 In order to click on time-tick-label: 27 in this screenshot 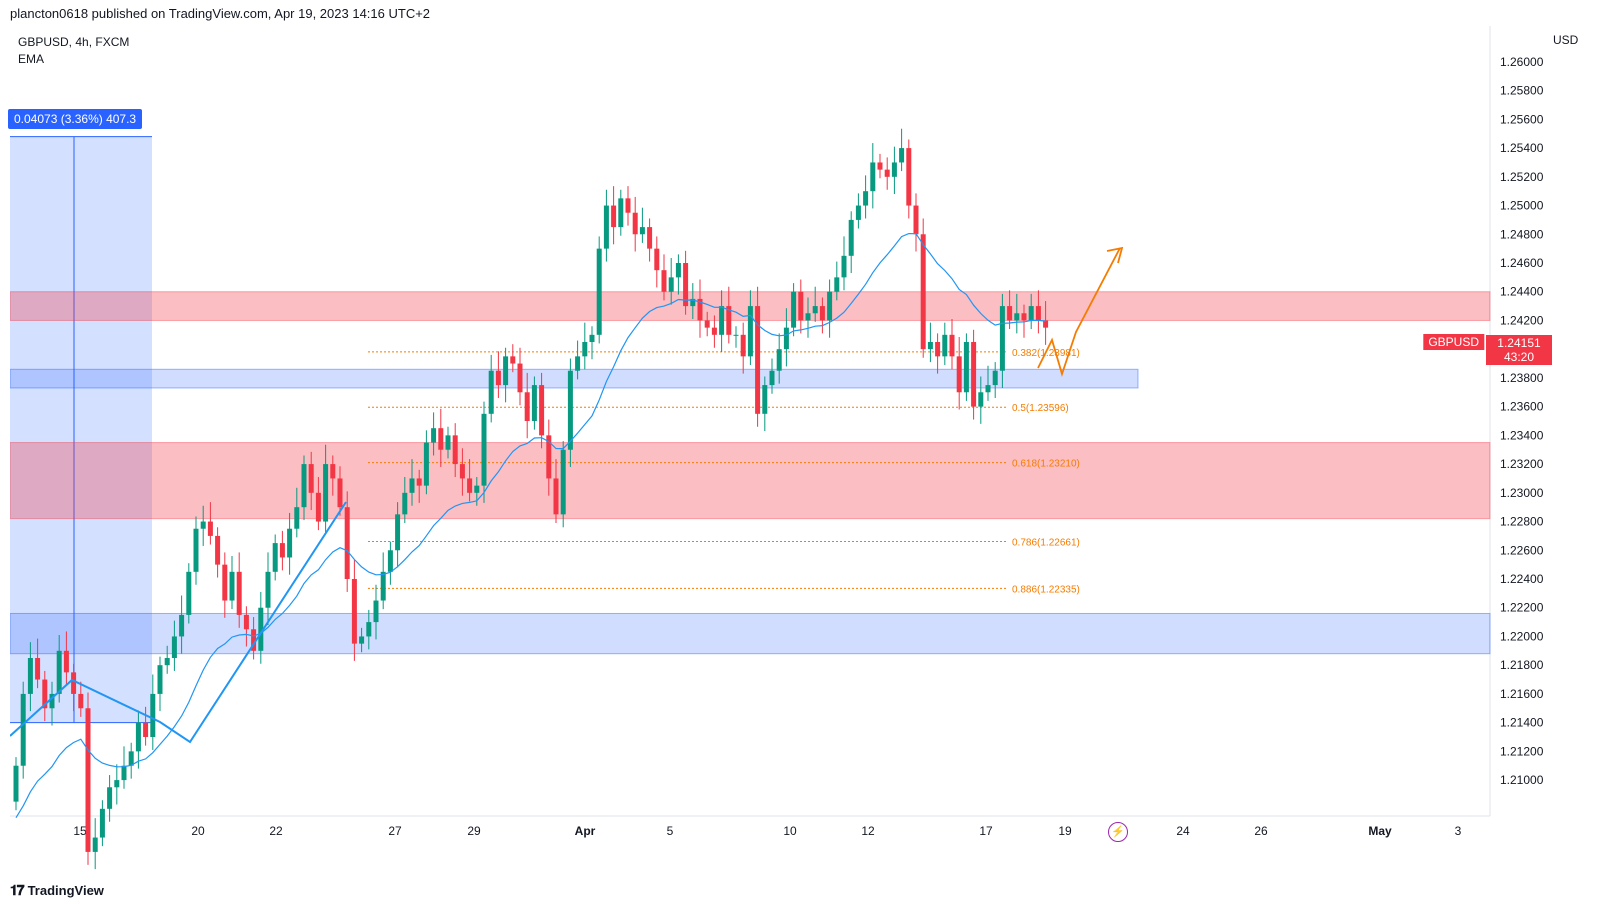, I will do `click(395, 831)`.